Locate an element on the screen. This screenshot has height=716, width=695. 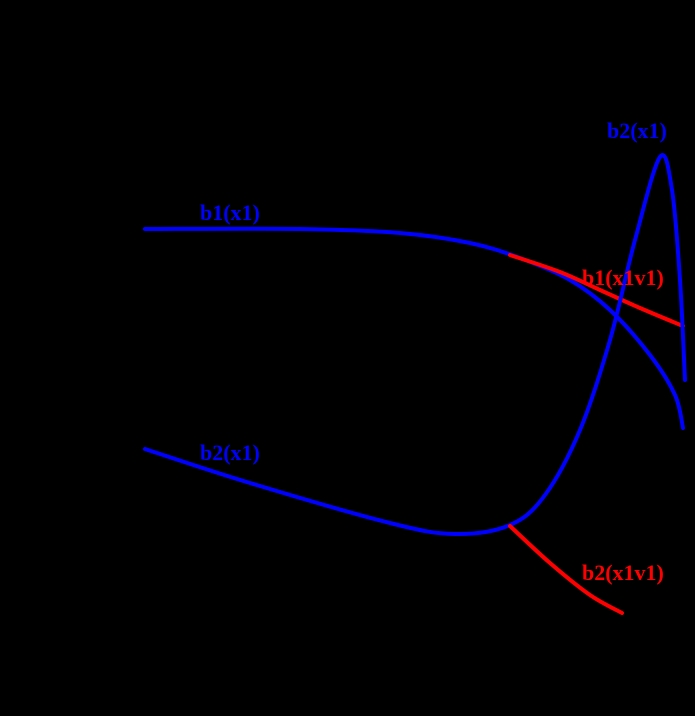
label-b1-x1v1: b1(x1v1) is located at coordinates (623, 277).